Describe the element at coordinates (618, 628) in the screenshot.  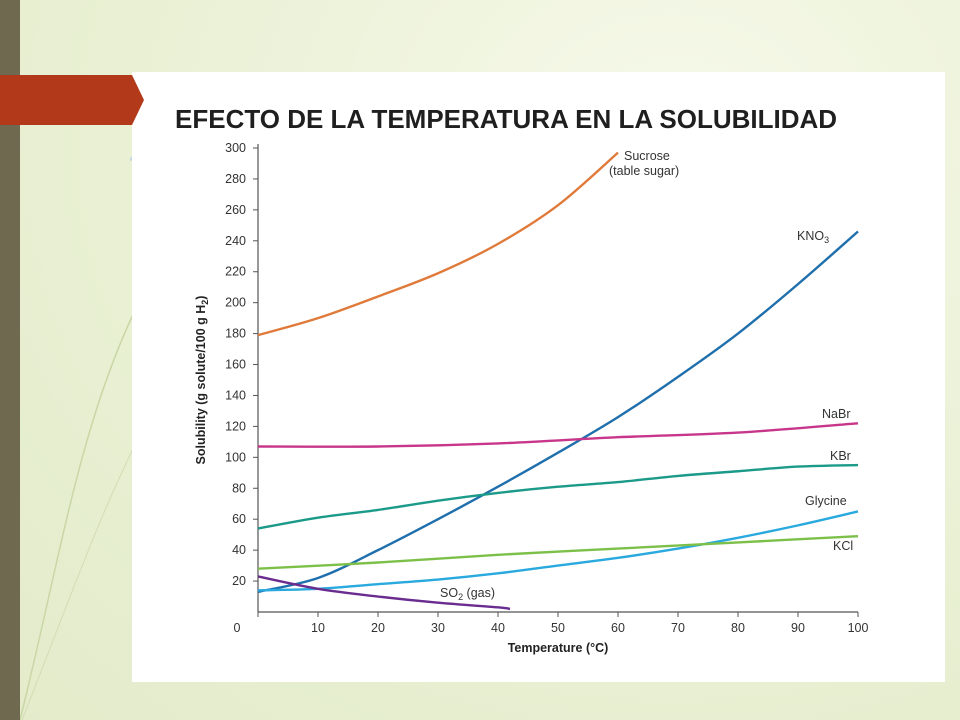
I see `x-tick-label: 60` at that location.